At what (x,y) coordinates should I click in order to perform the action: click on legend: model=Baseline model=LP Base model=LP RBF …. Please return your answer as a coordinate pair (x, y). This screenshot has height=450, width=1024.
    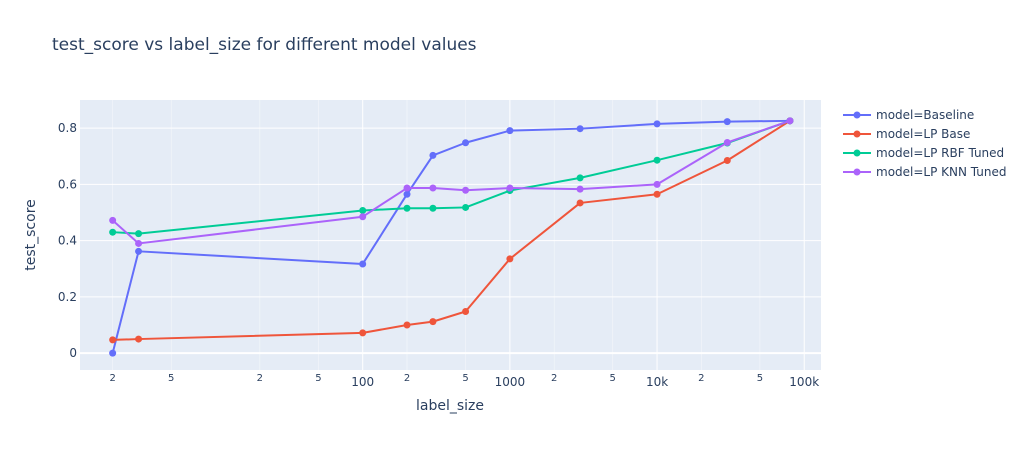
    Looking at the image, I should click on (925, 143).